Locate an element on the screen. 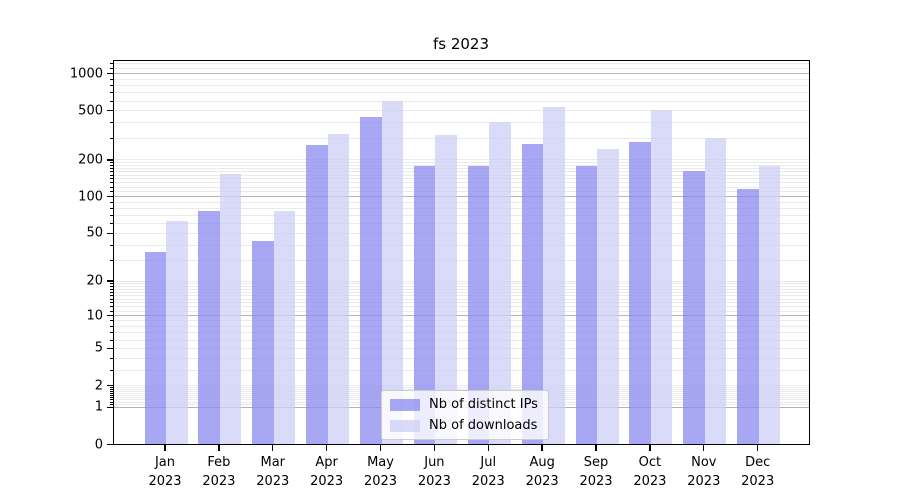  y-tick-label: 5 is located at coordinates (98, 348).